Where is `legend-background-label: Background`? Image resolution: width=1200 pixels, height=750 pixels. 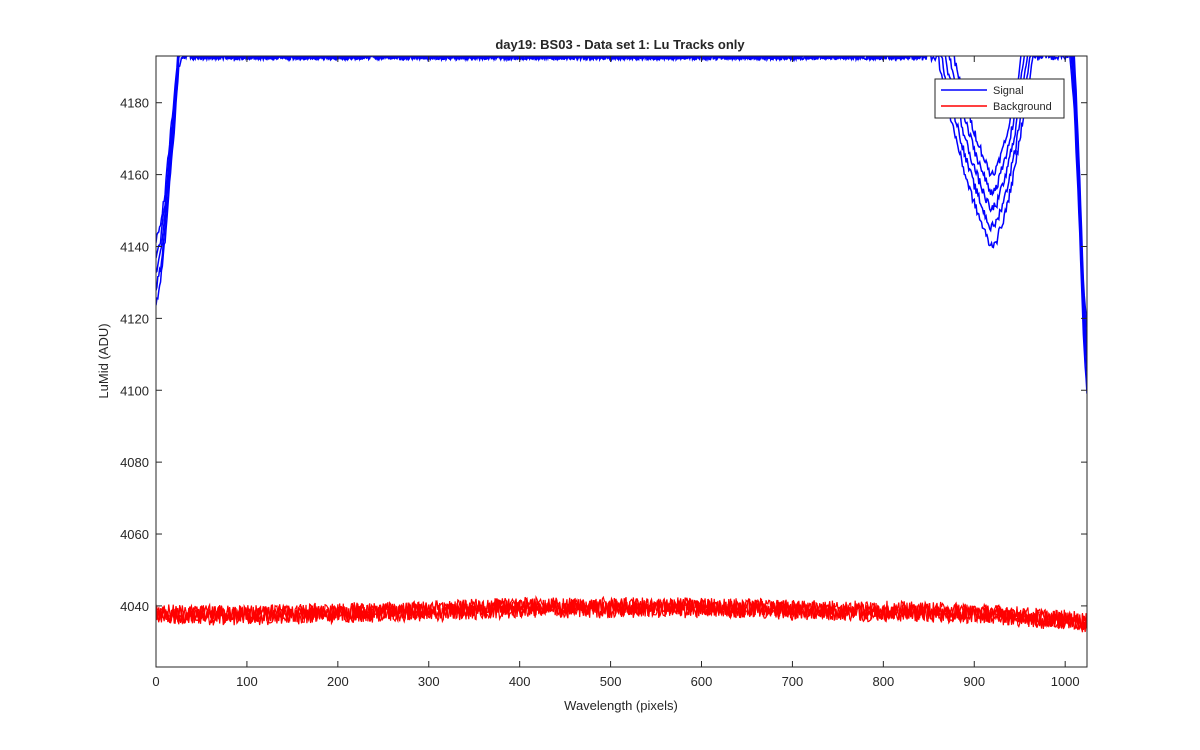 legend-background-label: Background is located at coordinates (1022, 107).